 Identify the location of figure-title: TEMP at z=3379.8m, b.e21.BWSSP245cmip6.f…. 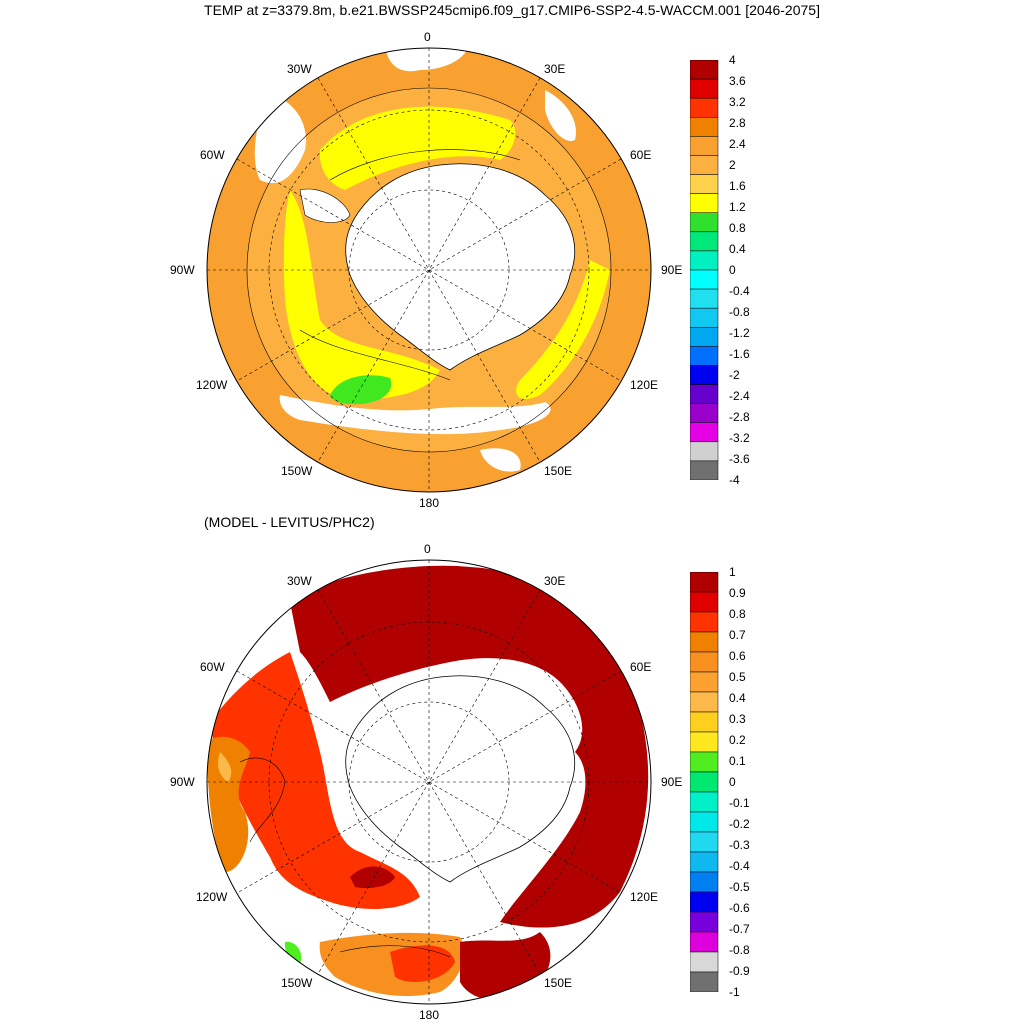
(512, 10).